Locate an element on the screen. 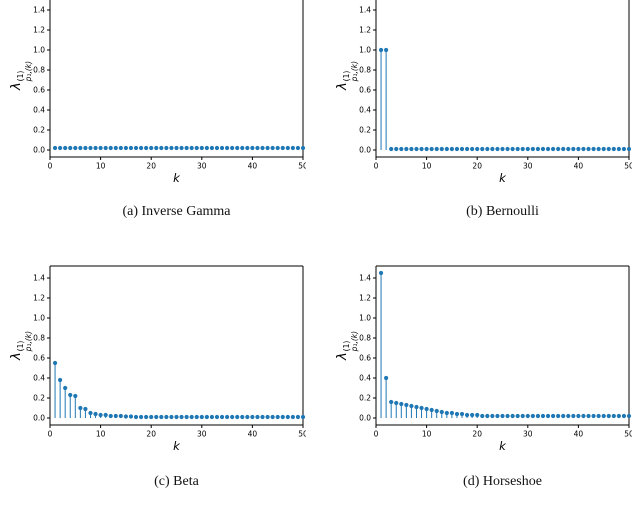  caption-b: (b) Bernoulli is located at coordinates (502, 211).